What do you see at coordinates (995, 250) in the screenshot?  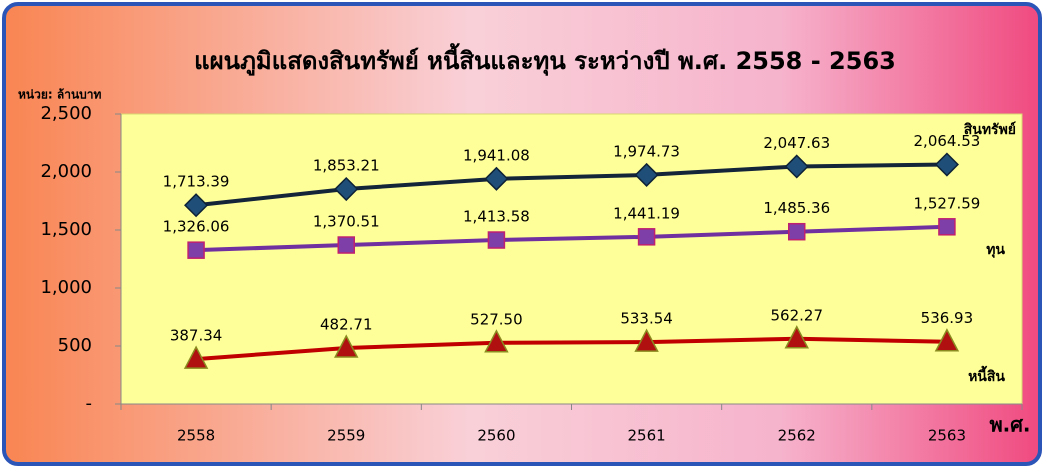 I see `series-label: ทุน` at bounding box center [995, 250].